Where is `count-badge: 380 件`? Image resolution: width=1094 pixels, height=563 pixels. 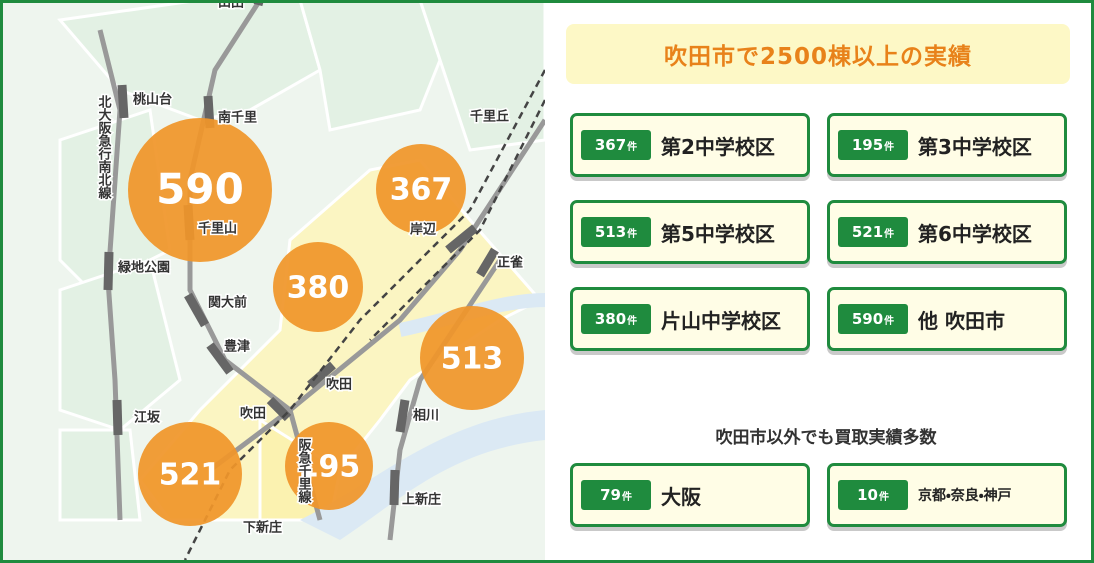 count-badge: 380 件 is located at coordinates (616, 319).